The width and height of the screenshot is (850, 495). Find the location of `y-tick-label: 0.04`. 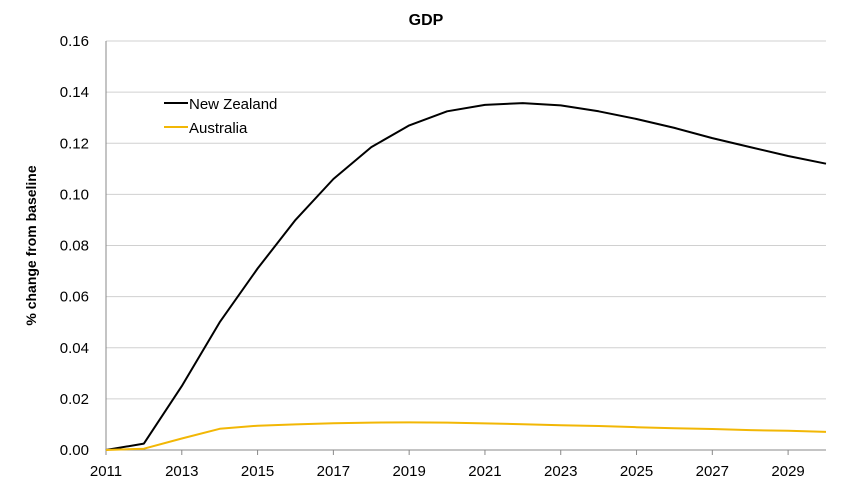

y-tick-label: 0.04 is located at coordinates (74, 348).